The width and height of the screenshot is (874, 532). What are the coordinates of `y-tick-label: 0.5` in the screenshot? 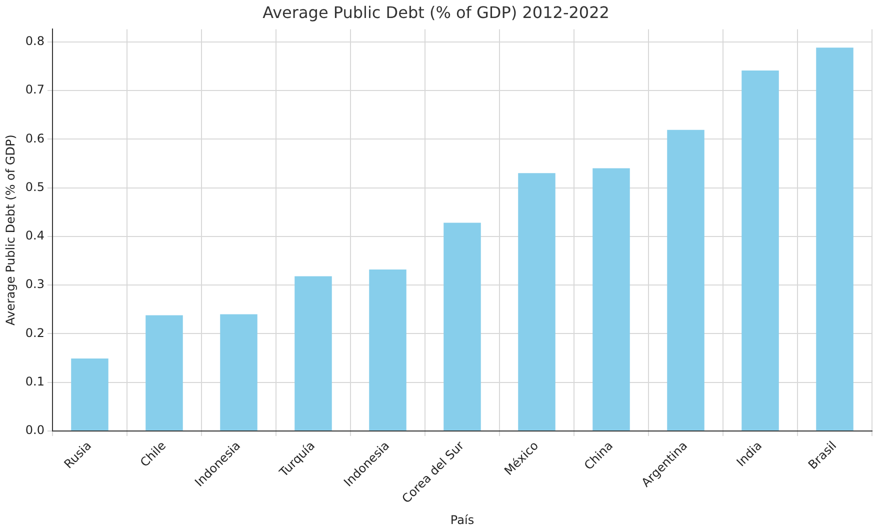 It's located at (34, 187).